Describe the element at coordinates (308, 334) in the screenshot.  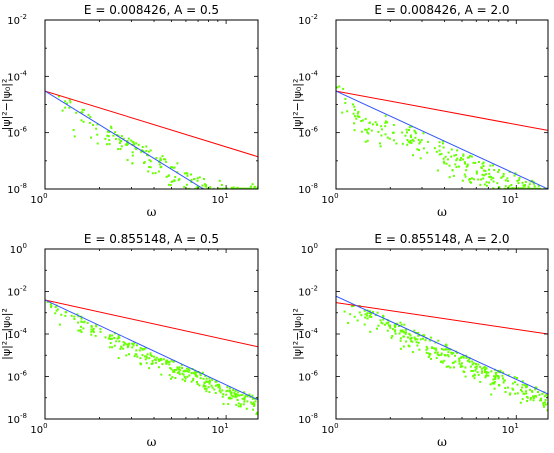
I see `y-tick-label: 10-4` at that location.